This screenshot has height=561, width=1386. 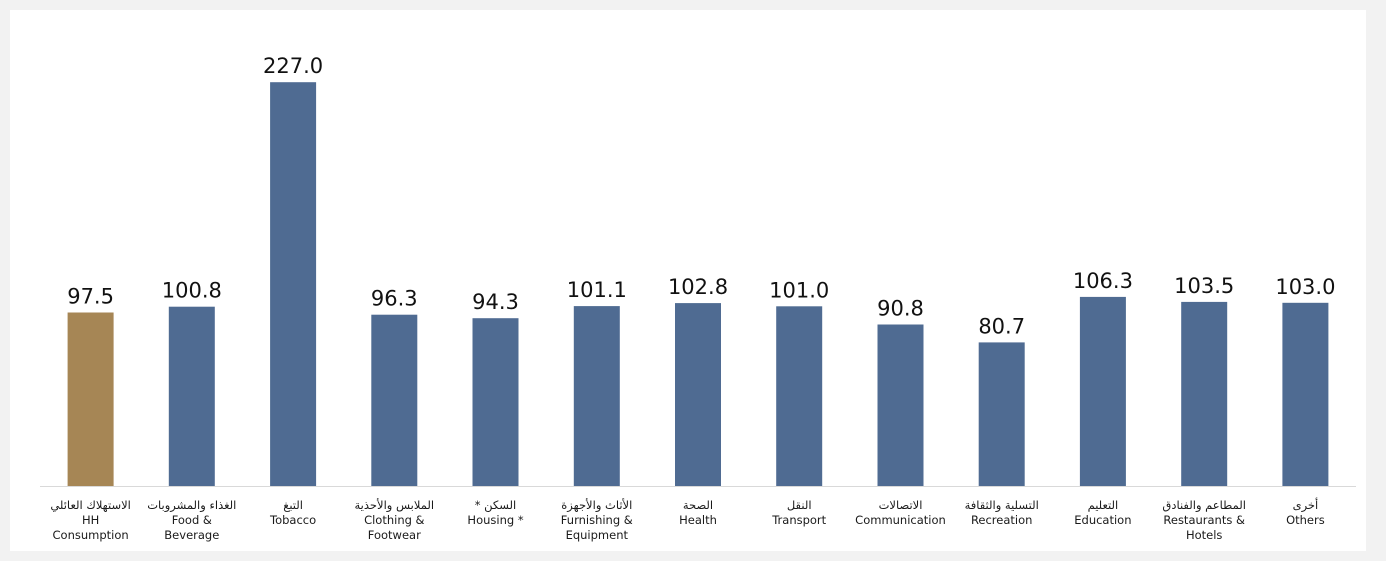 What do you see at coordinates (1103, 520) in the screenshot?
I see `category-label-english: Education` at bounding box center [1103, 520].